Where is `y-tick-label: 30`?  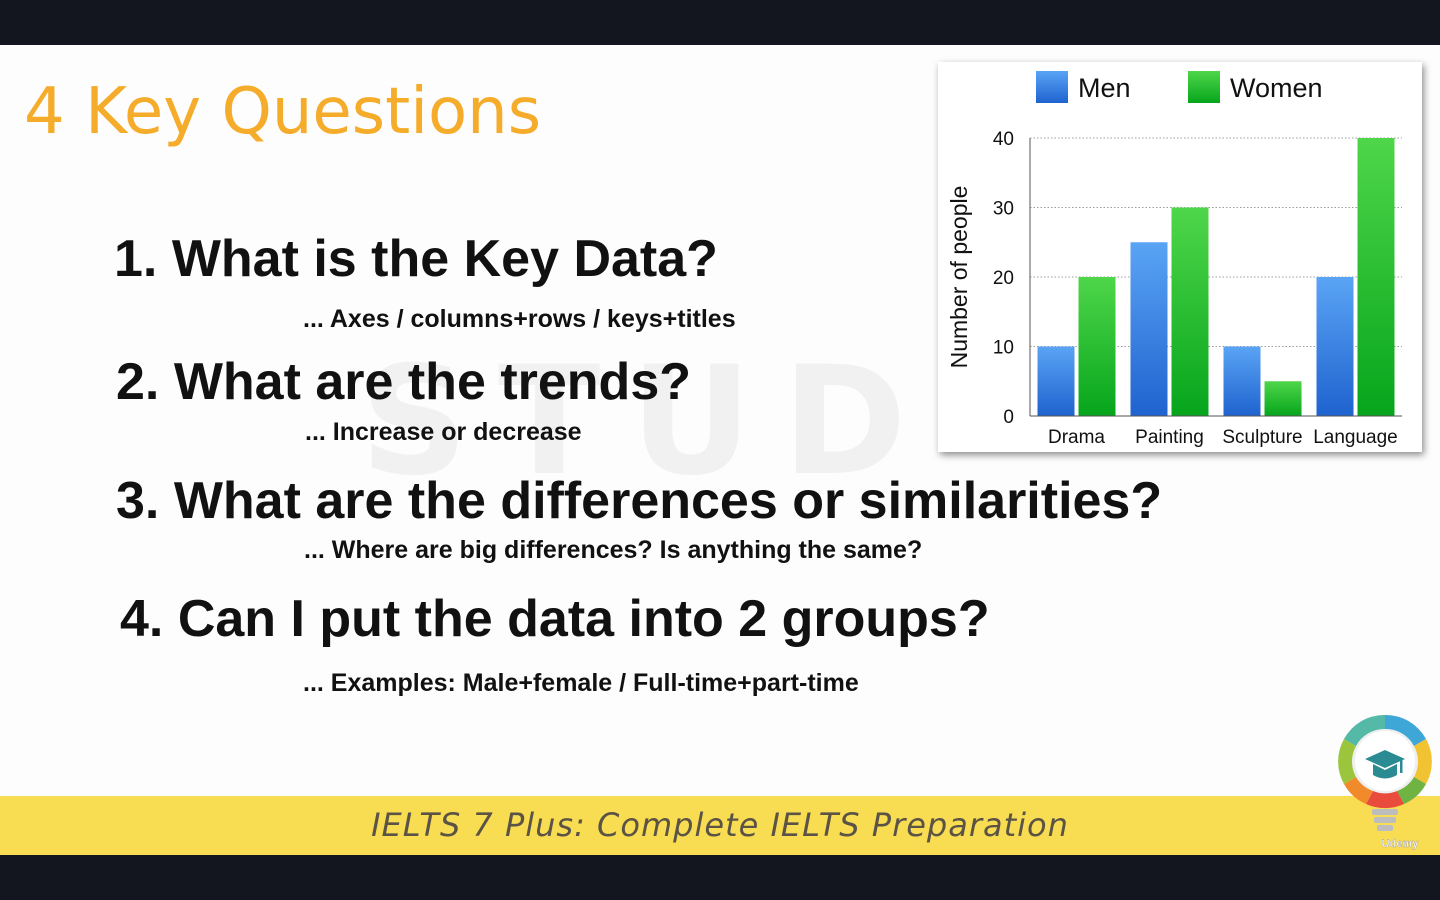
y-tick-label: 30 is located at coordinates (1003, 209).